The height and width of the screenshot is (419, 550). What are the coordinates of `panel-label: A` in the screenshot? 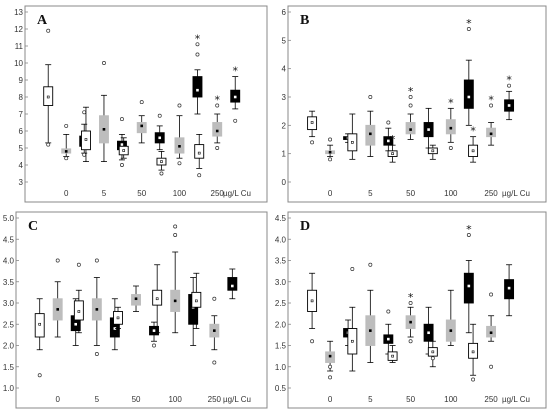 It's located at (42, 20).